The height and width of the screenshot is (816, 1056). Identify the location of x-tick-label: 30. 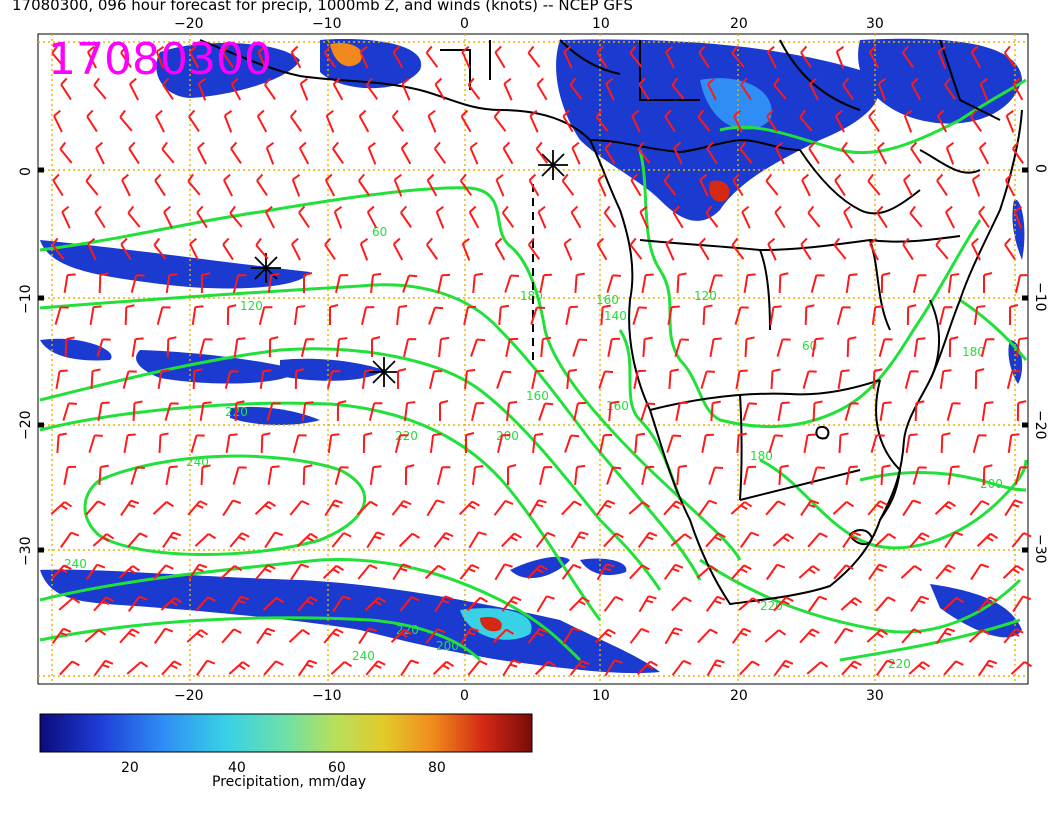
(875, 24).